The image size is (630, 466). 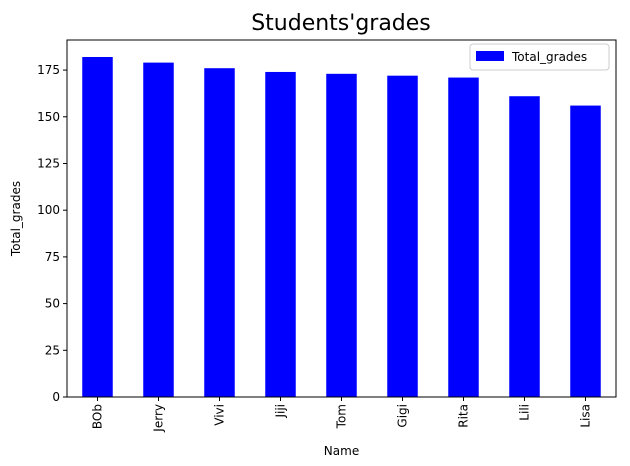 I want to click on y-tick-label: 125, so click(x=48, y=163).